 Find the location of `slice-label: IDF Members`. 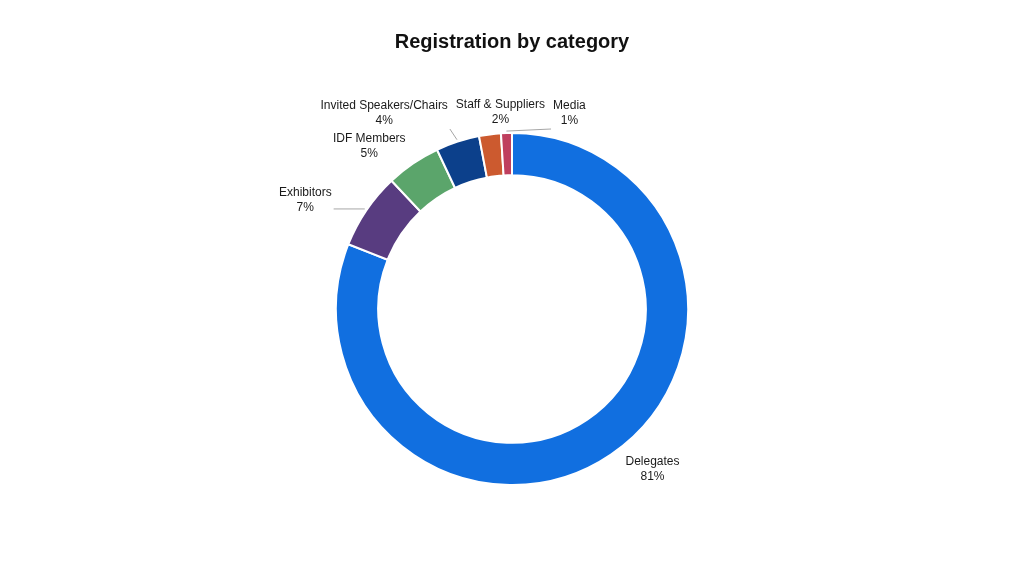

slice-label: IDF Members is located at coordinates (369, 138).